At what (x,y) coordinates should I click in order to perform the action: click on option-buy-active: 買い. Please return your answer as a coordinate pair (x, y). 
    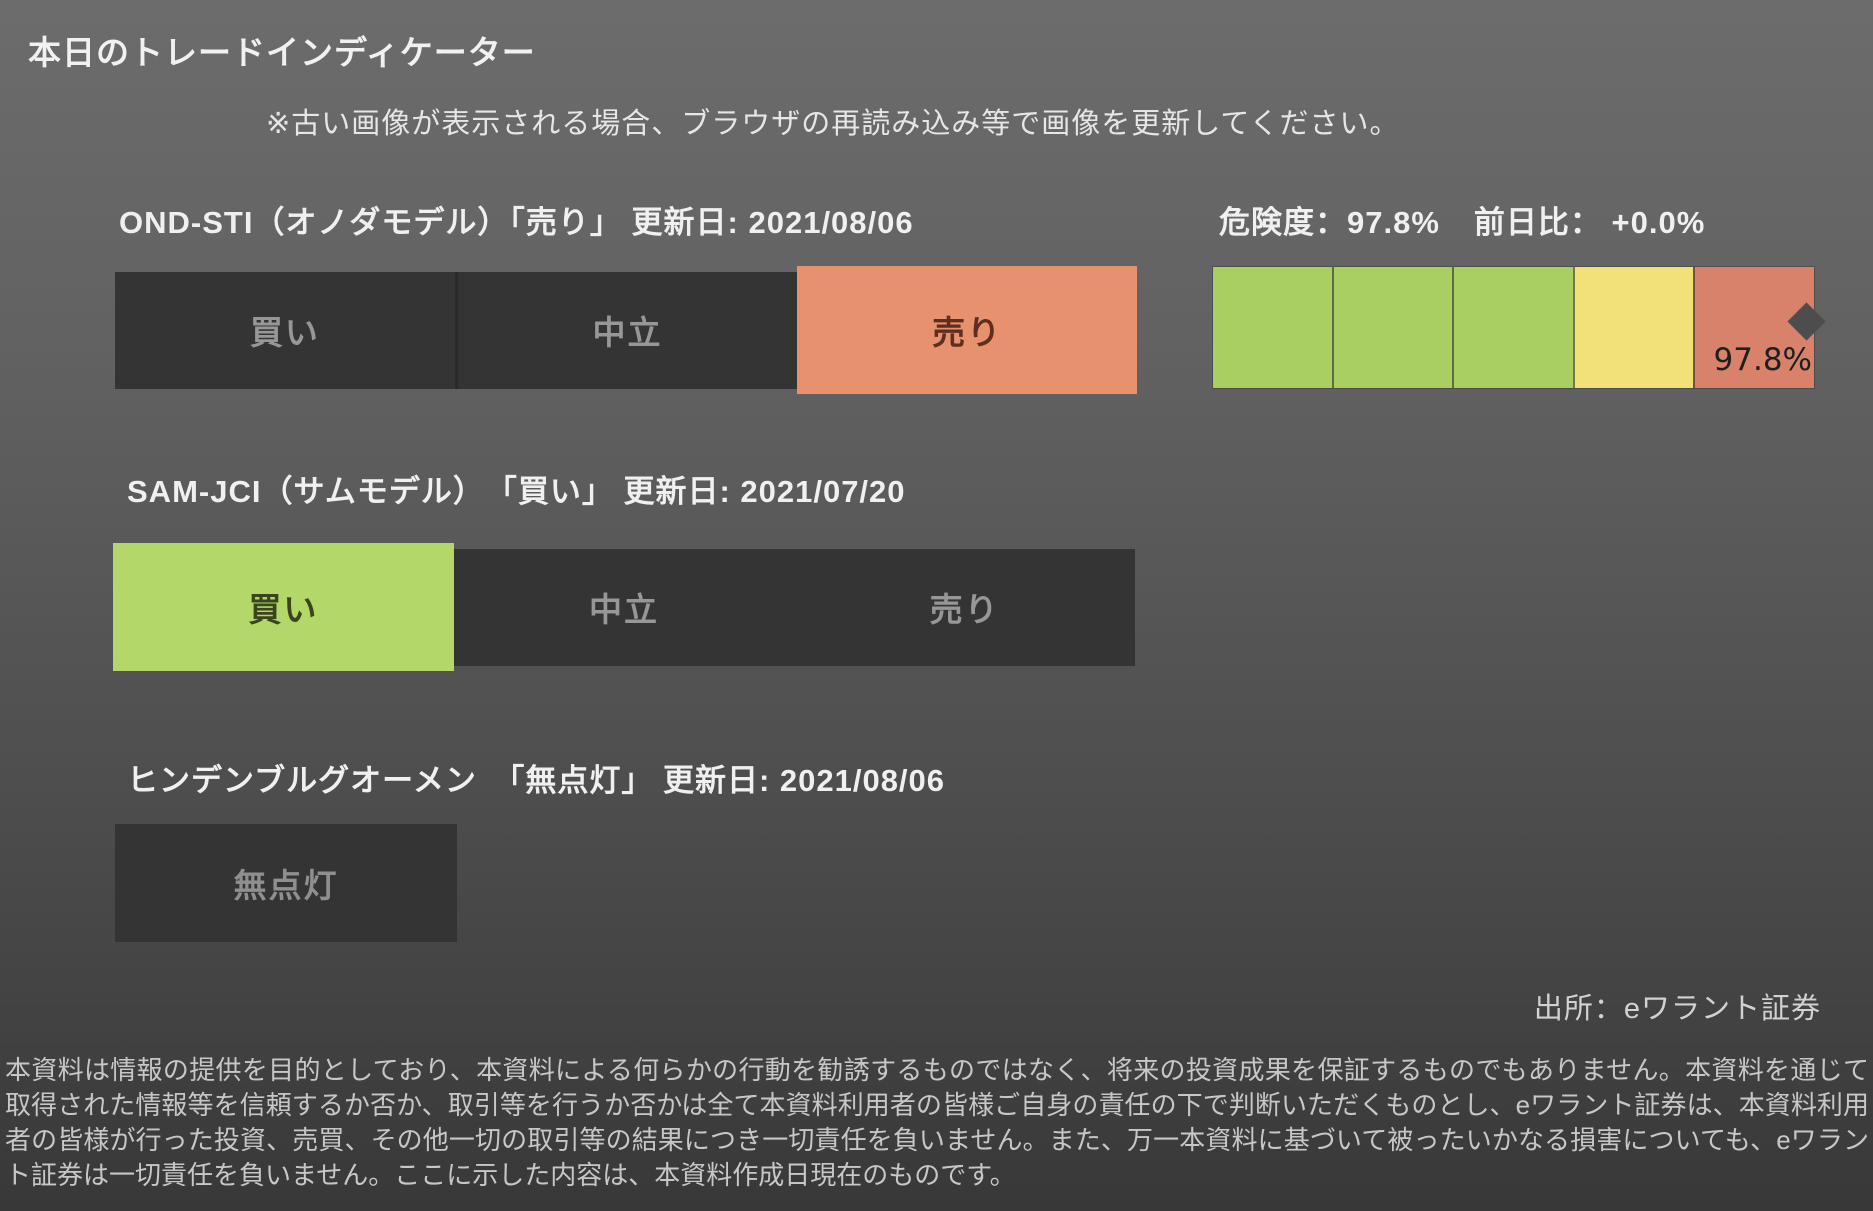
    Looking at the image, I should click on (283, 607).